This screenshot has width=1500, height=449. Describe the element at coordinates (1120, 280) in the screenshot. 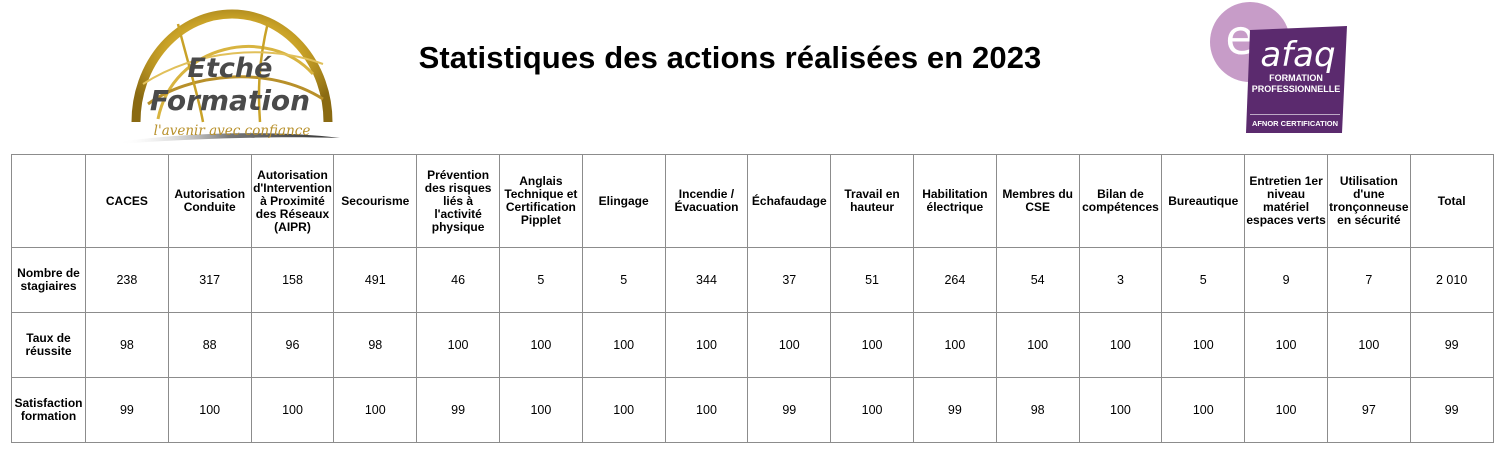

I see `table-cell: 3` at that location.